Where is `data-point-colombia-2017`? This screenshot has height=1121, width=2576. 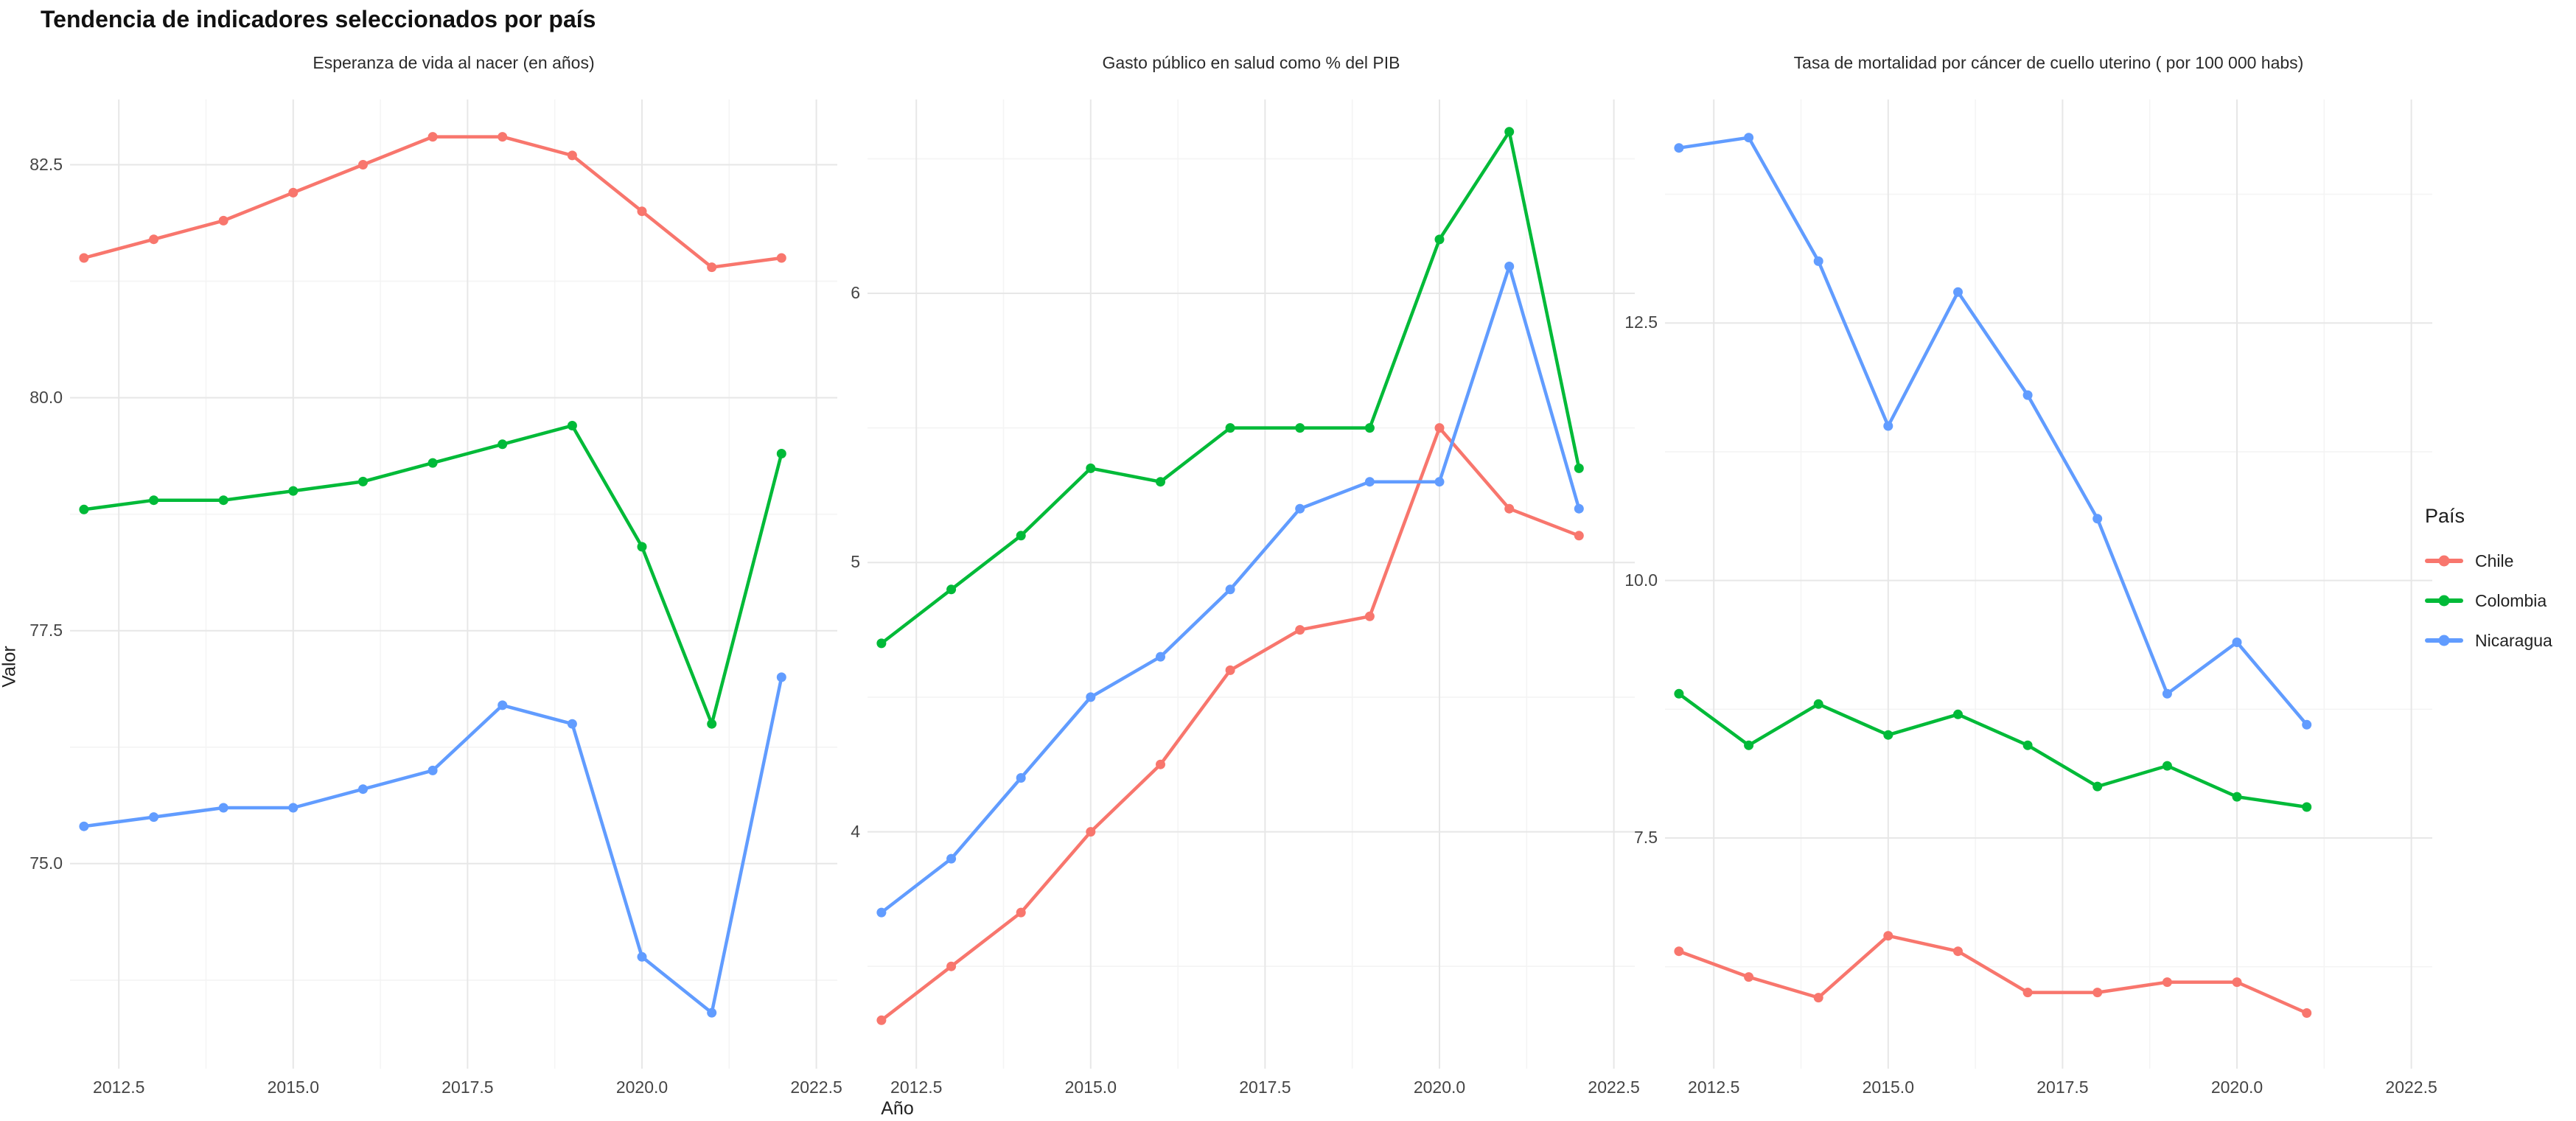 data-point-colombia-2017 is located at coordinates (432, 463).